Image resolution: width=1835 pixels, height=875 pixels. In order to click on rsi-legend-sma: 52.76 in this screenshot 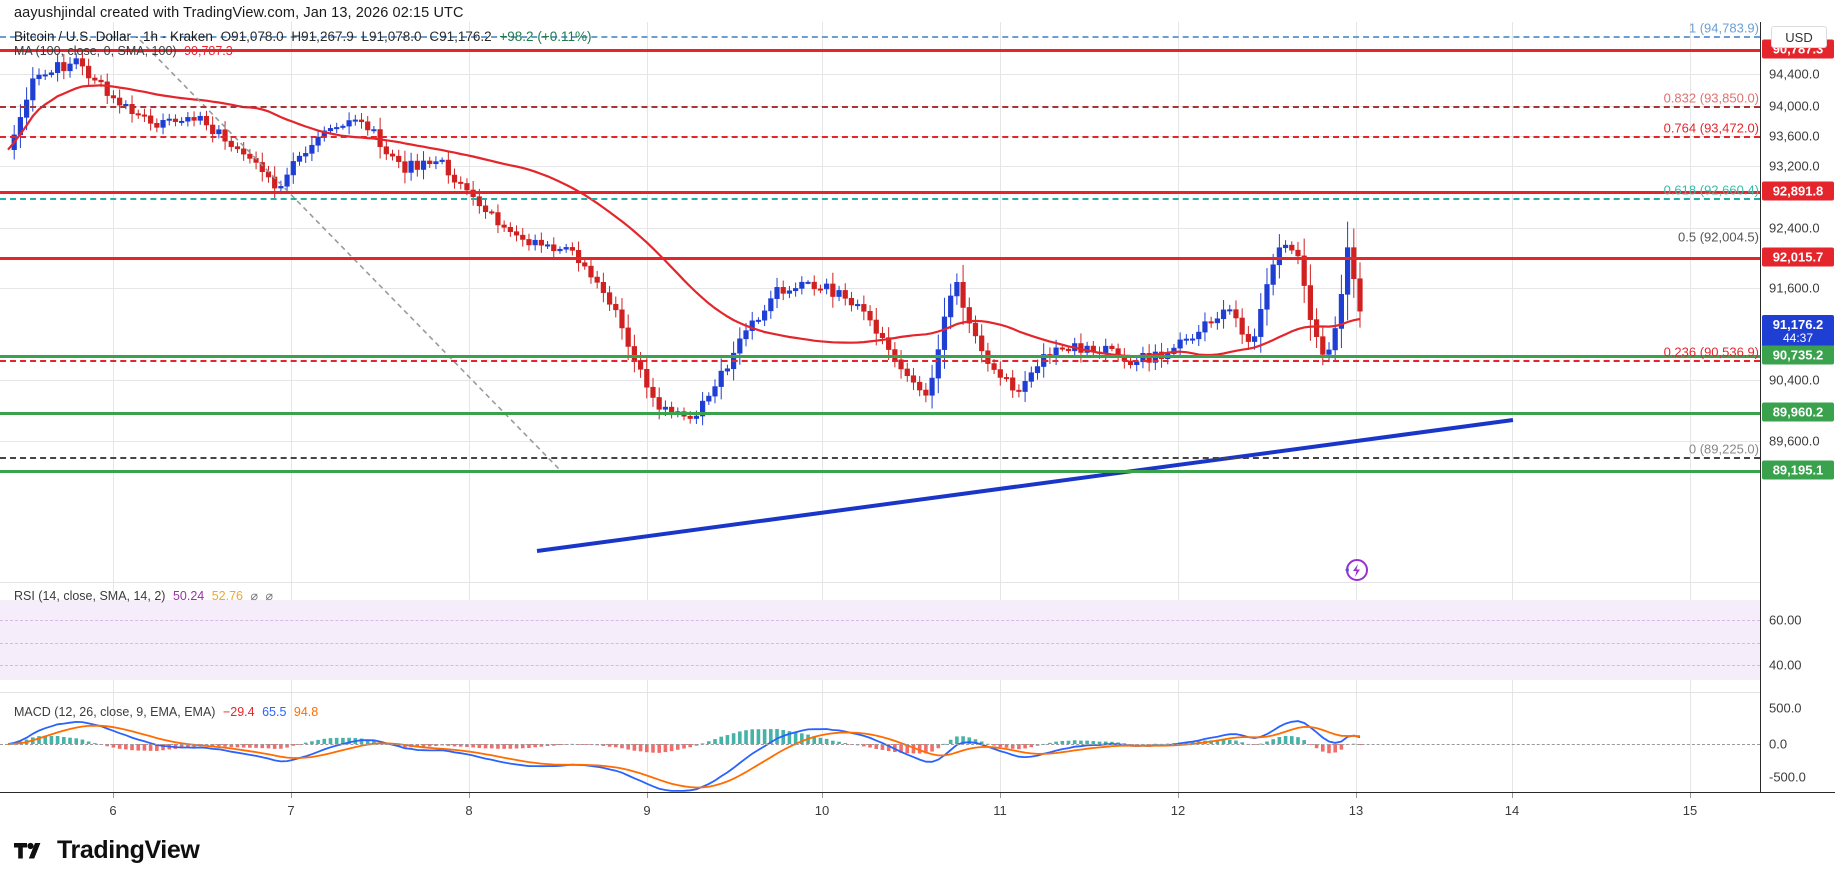, I will do `click(227, 596)`.